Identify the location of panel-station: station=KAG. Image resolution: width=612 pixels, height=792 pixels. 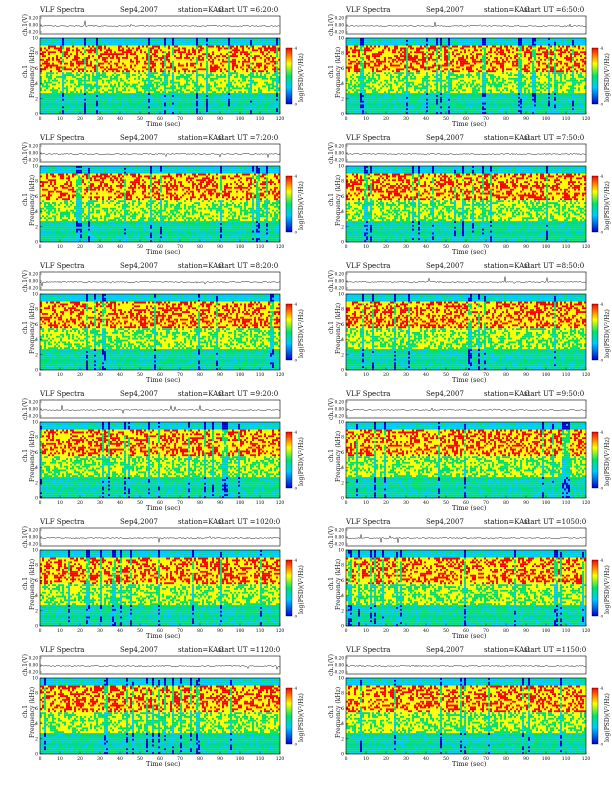
(507, 138).